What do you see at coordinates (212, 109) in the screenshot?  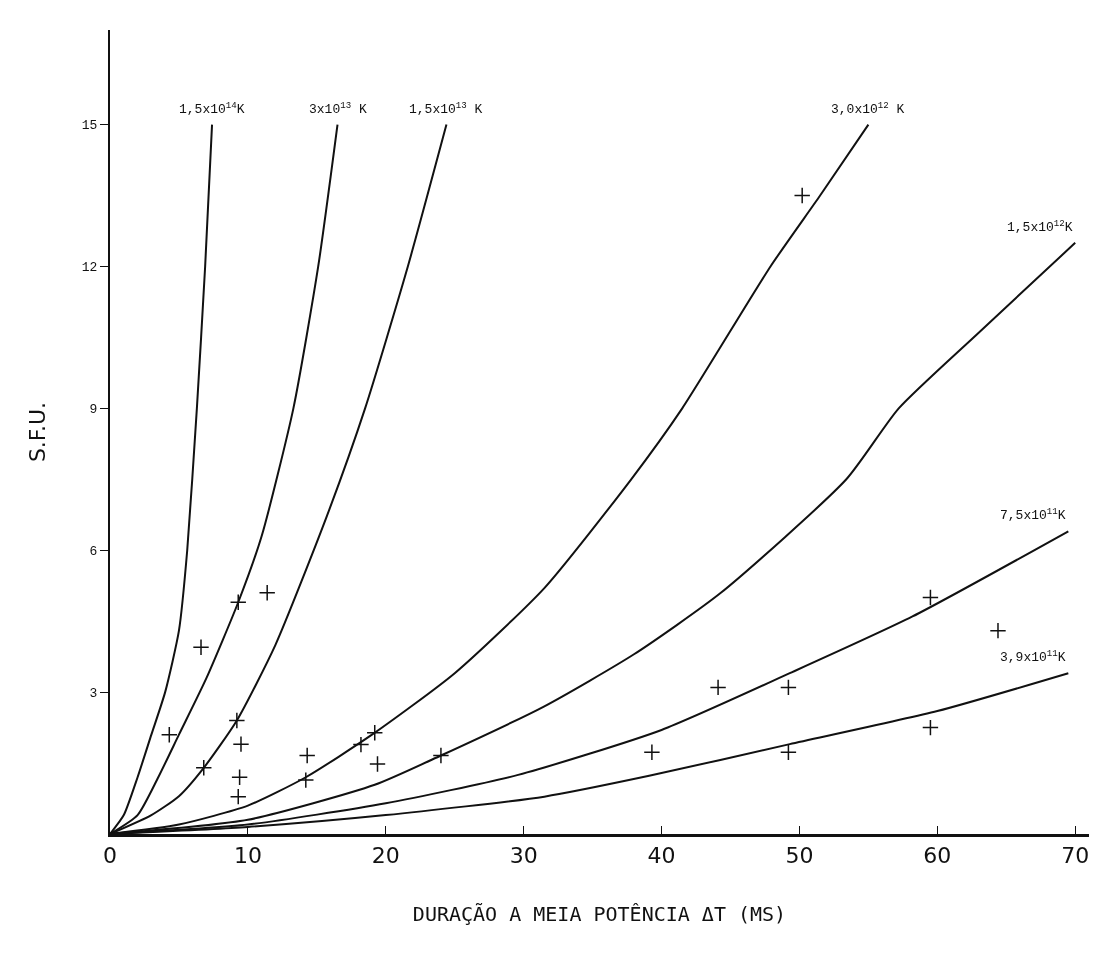 I see `series-label: 1,5x10$^{14}$K` at bounding box center [212, 109].